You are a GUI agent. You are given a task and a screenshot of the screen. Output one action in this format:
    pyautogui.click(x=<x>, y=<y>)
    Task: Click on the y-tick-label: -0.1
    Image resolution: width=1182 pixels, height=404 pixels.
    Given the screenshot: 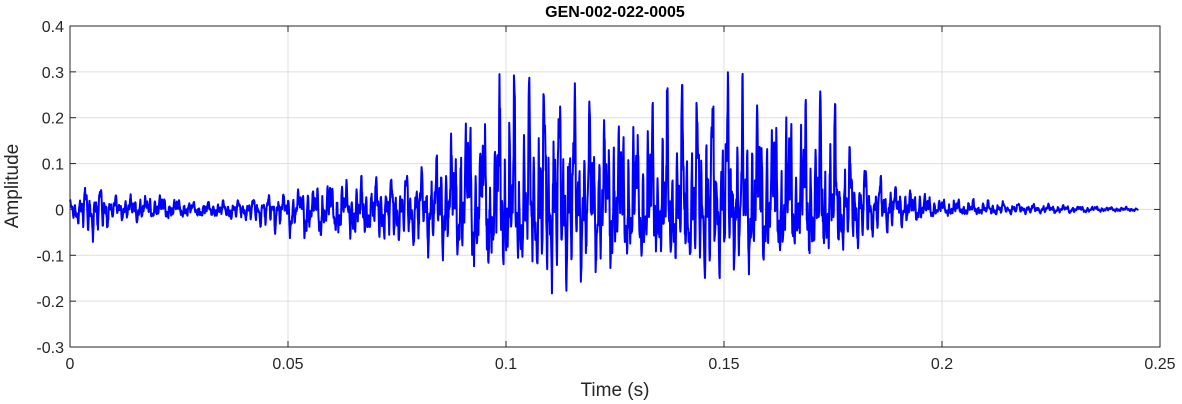 What is the action you would take?
    pyautogui.click(x=50, y=256)
    